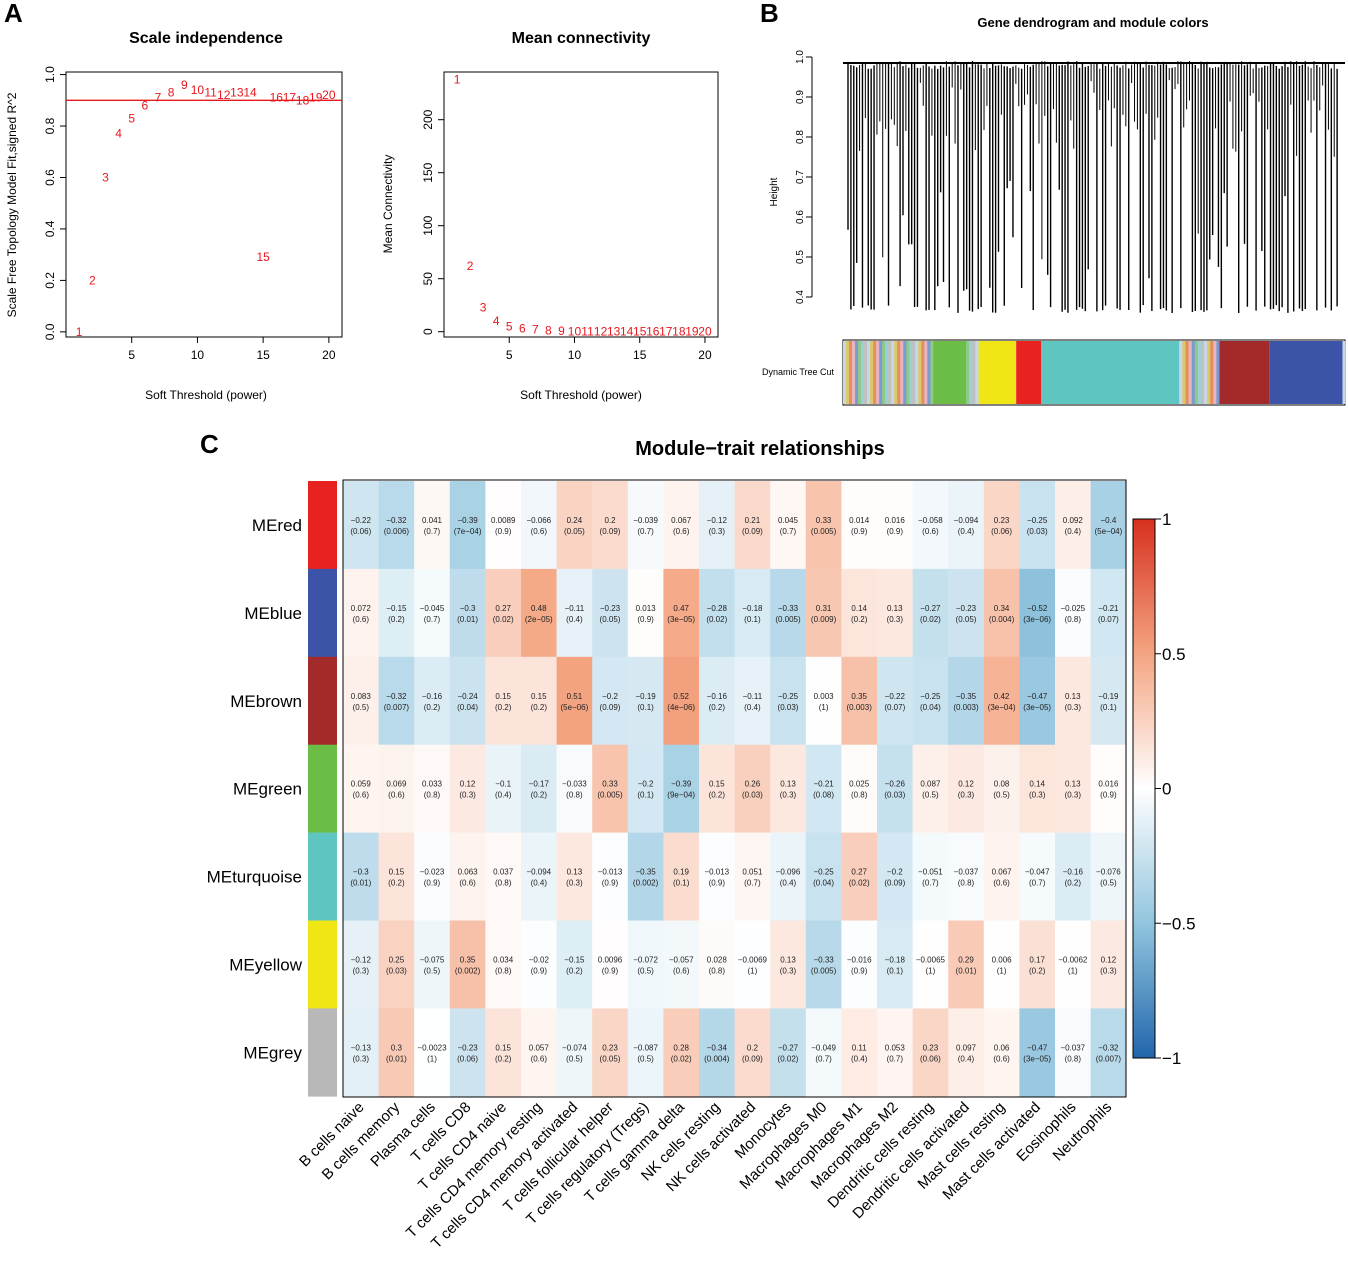 This screenshot has height=1282, width=1348. Describe the element at coordinates (574, 784) in the screenshot. I see `cell-correlation: −0.033` at that location.